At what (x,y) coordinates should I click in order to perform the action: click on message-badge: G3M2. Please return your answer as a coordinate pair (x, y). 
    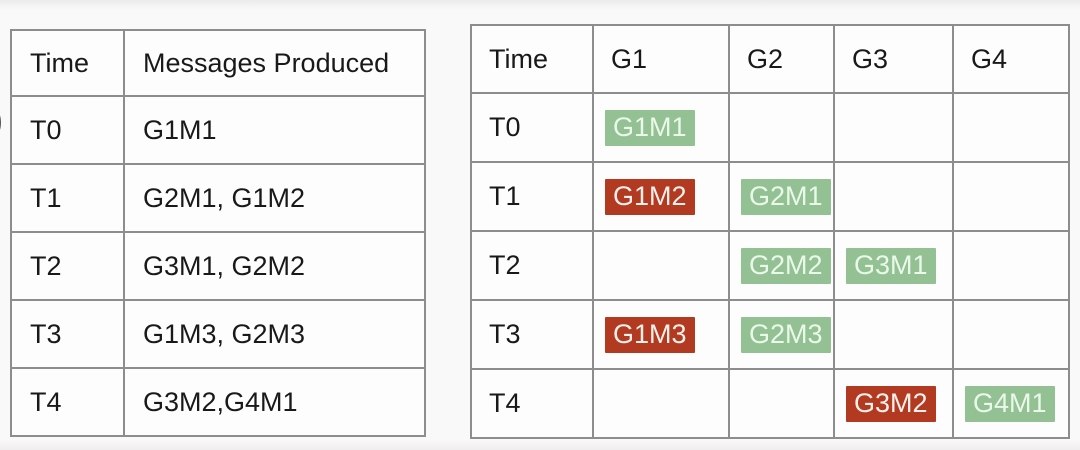
    Looking at the image, I should click on (891, 403).